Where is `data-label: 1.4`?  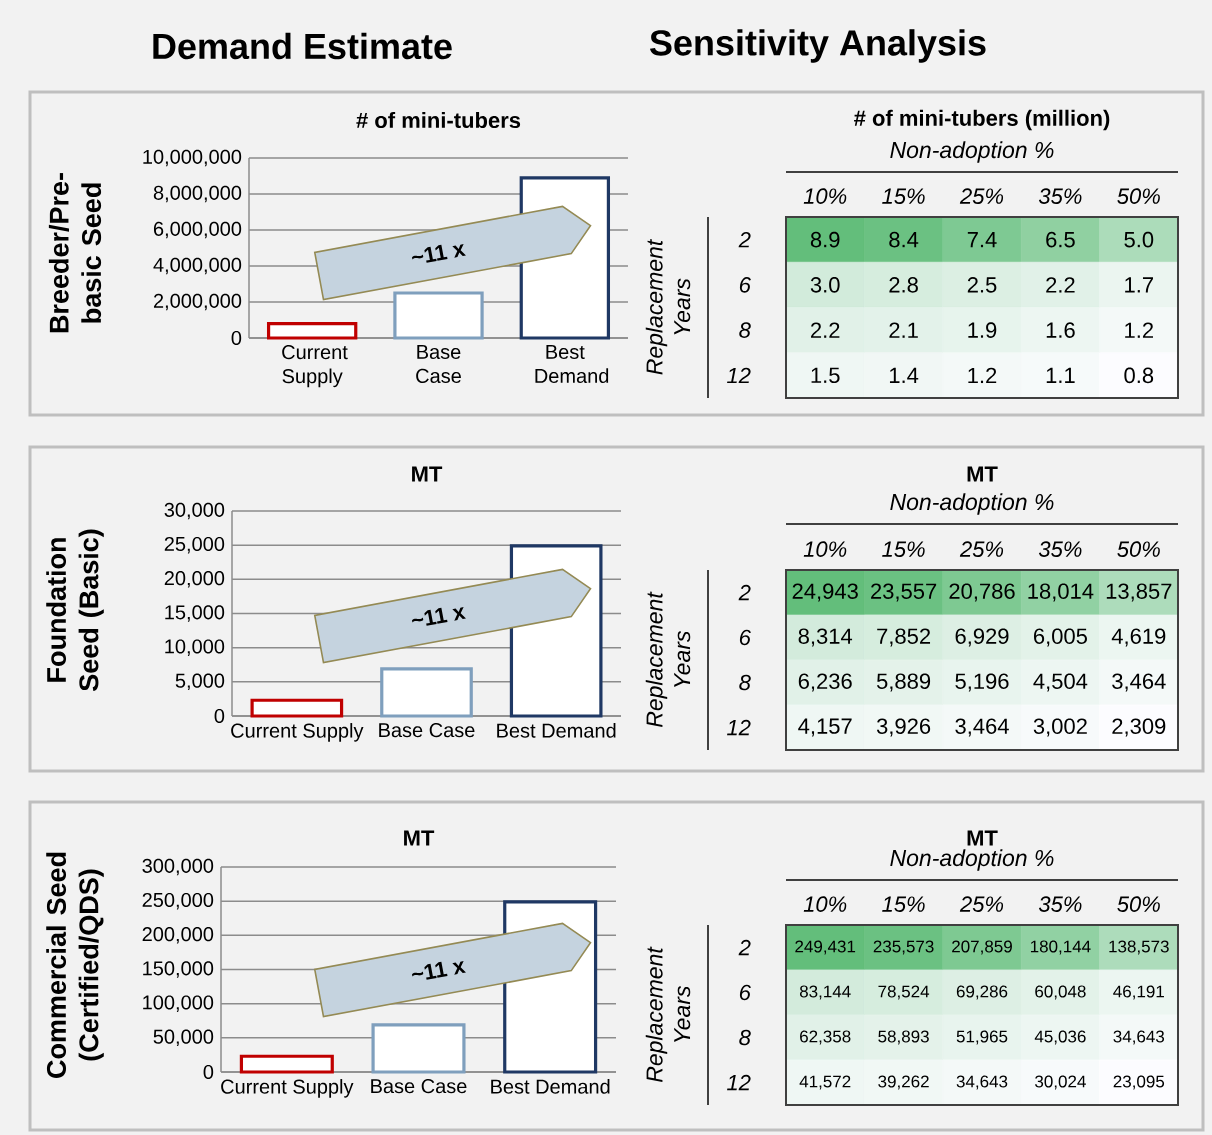
data-label: 1.4 is located at coordinates (904, 375).